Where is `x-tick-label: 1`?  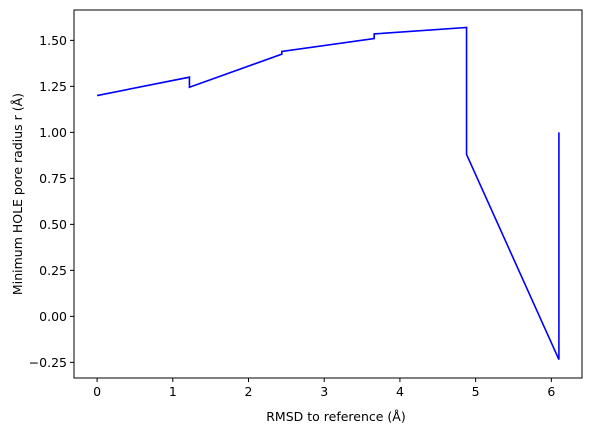 x-tick-label: 1 is located at coordinates (173, 391).